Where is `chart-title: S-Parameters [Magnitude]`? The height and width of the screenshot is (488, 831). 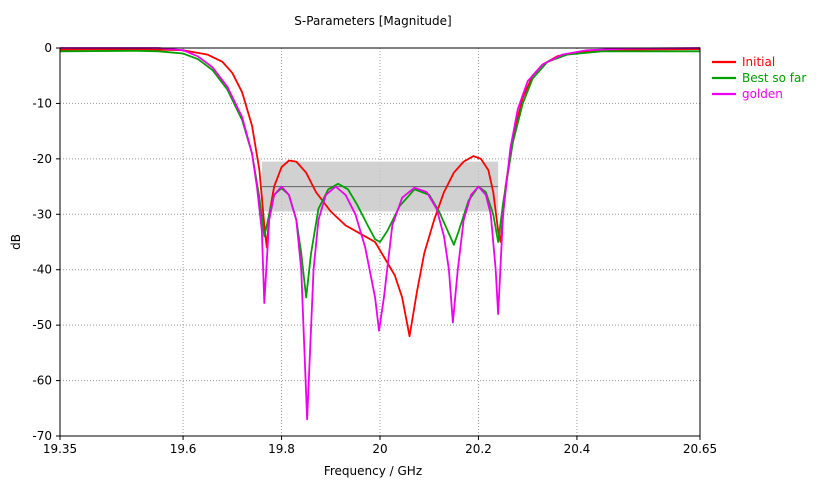
chart-title: S-Parameters [Magnitude] is located at coordinates (372, 21).